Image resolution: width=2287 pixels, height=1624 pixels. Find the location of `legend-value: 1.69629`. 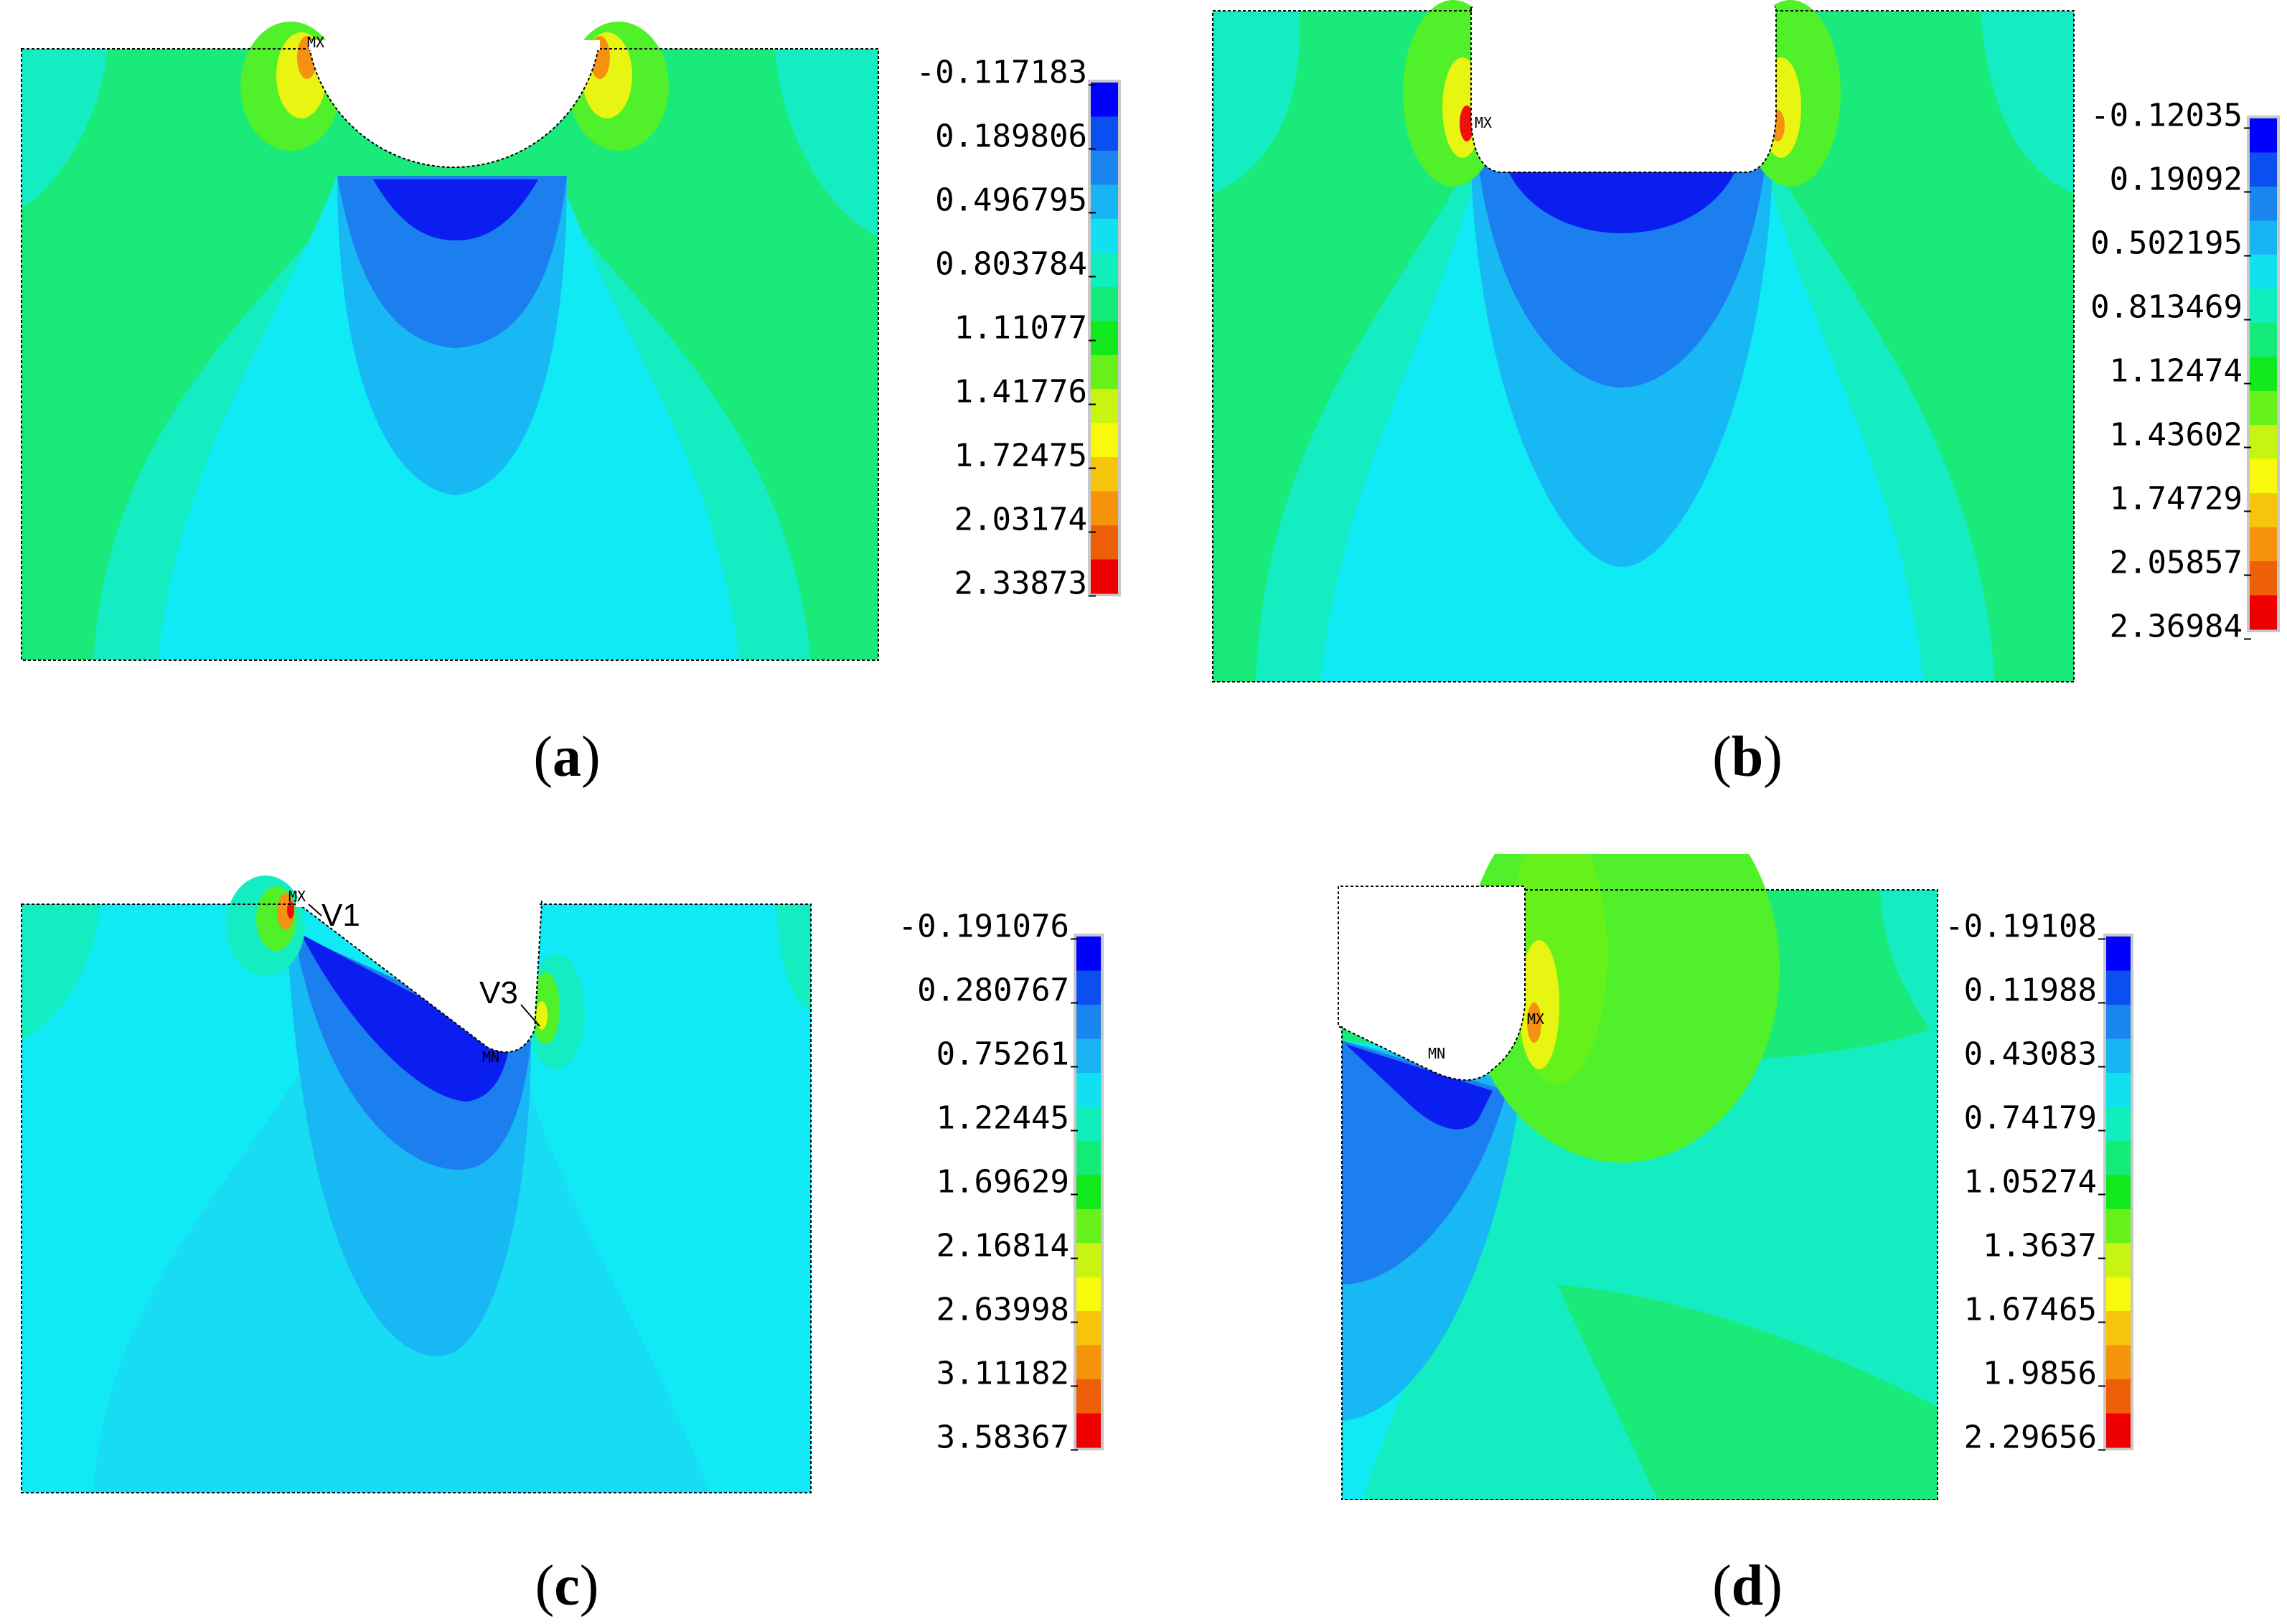

legend-value: 1.69629 is located at coordinates (1003, 1181).